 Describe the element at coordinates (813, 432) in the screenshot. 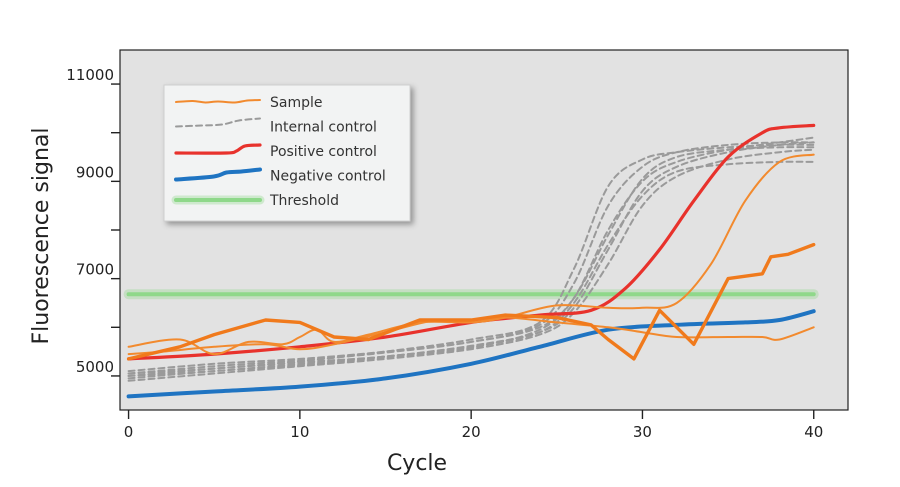

I see `x-tick-label-40: 40` at that location.